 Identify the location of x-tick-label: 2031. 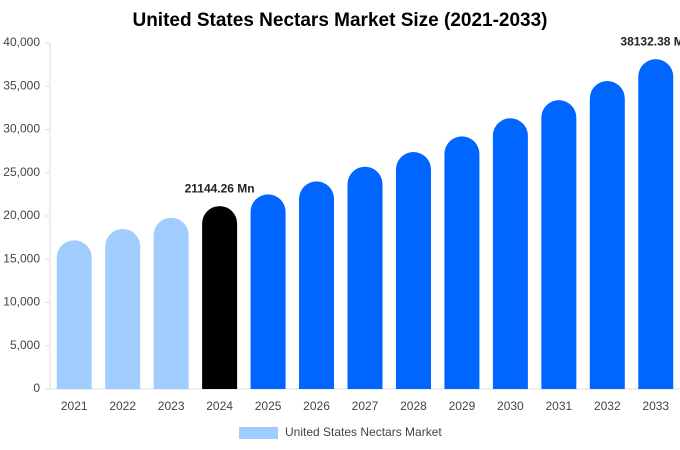
(558, 406).